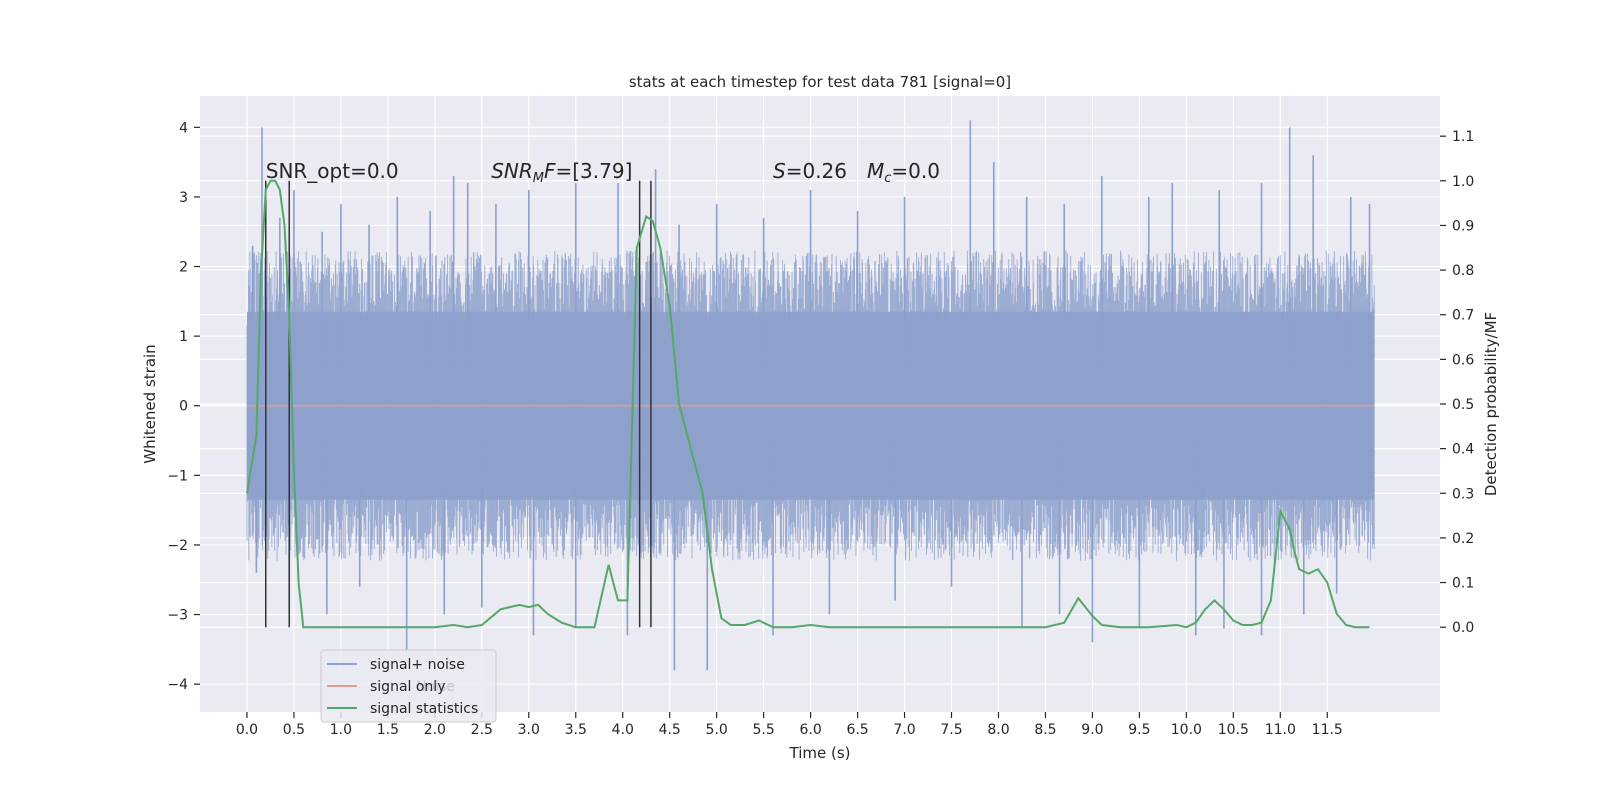  What do you see at coordinates (435, 687) in the screenshot?
I see `legend-ghost-text: Noise` at bounding box center [435, 687].